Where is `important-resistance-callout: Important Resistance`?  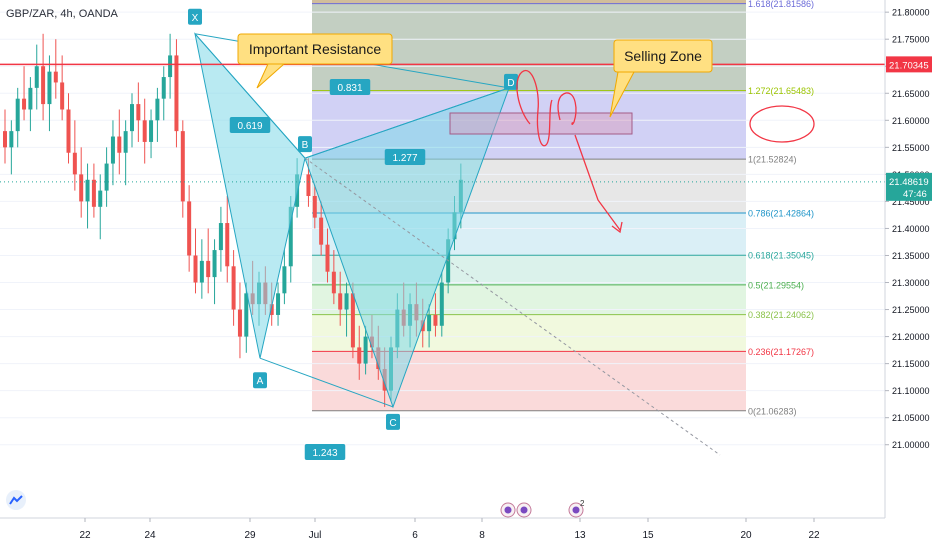 important-resistance-callout: Important Resistance is located at coordinates (315, 49).